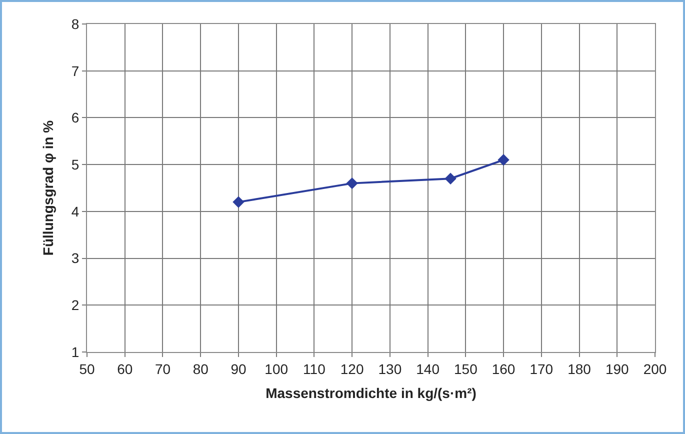  Describe the element at coordinates (75, 258) in the screenshot. I see `y-tick-label: 3` at that location.